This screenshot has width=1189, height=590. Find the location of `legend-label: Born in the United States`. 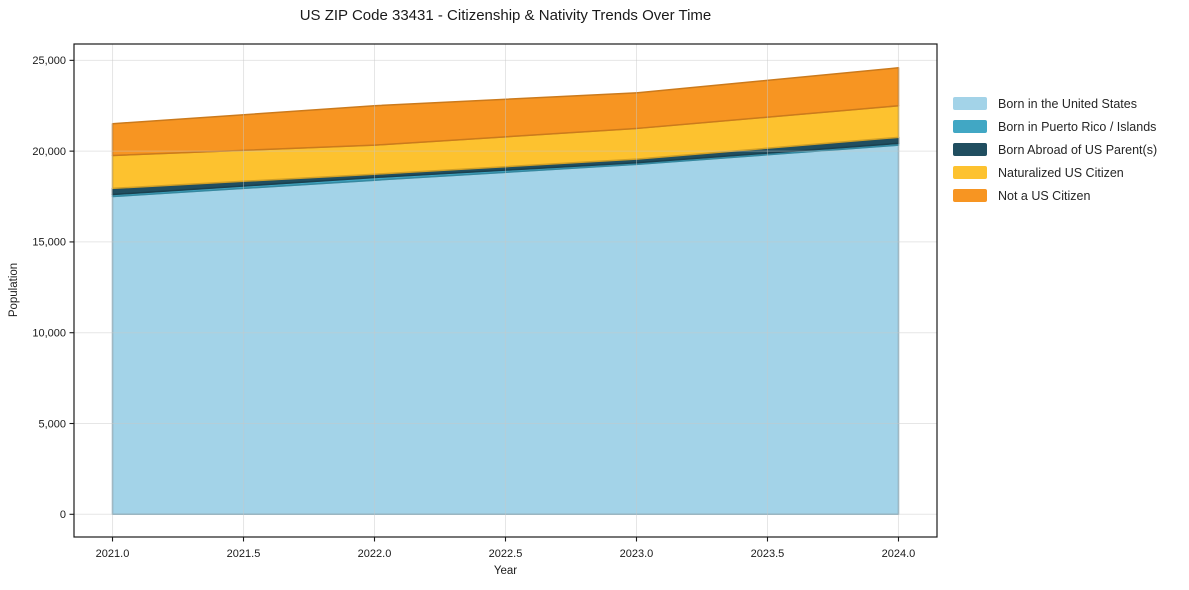

legend-label: Born in the United States is located at coordinates (1067, 103).